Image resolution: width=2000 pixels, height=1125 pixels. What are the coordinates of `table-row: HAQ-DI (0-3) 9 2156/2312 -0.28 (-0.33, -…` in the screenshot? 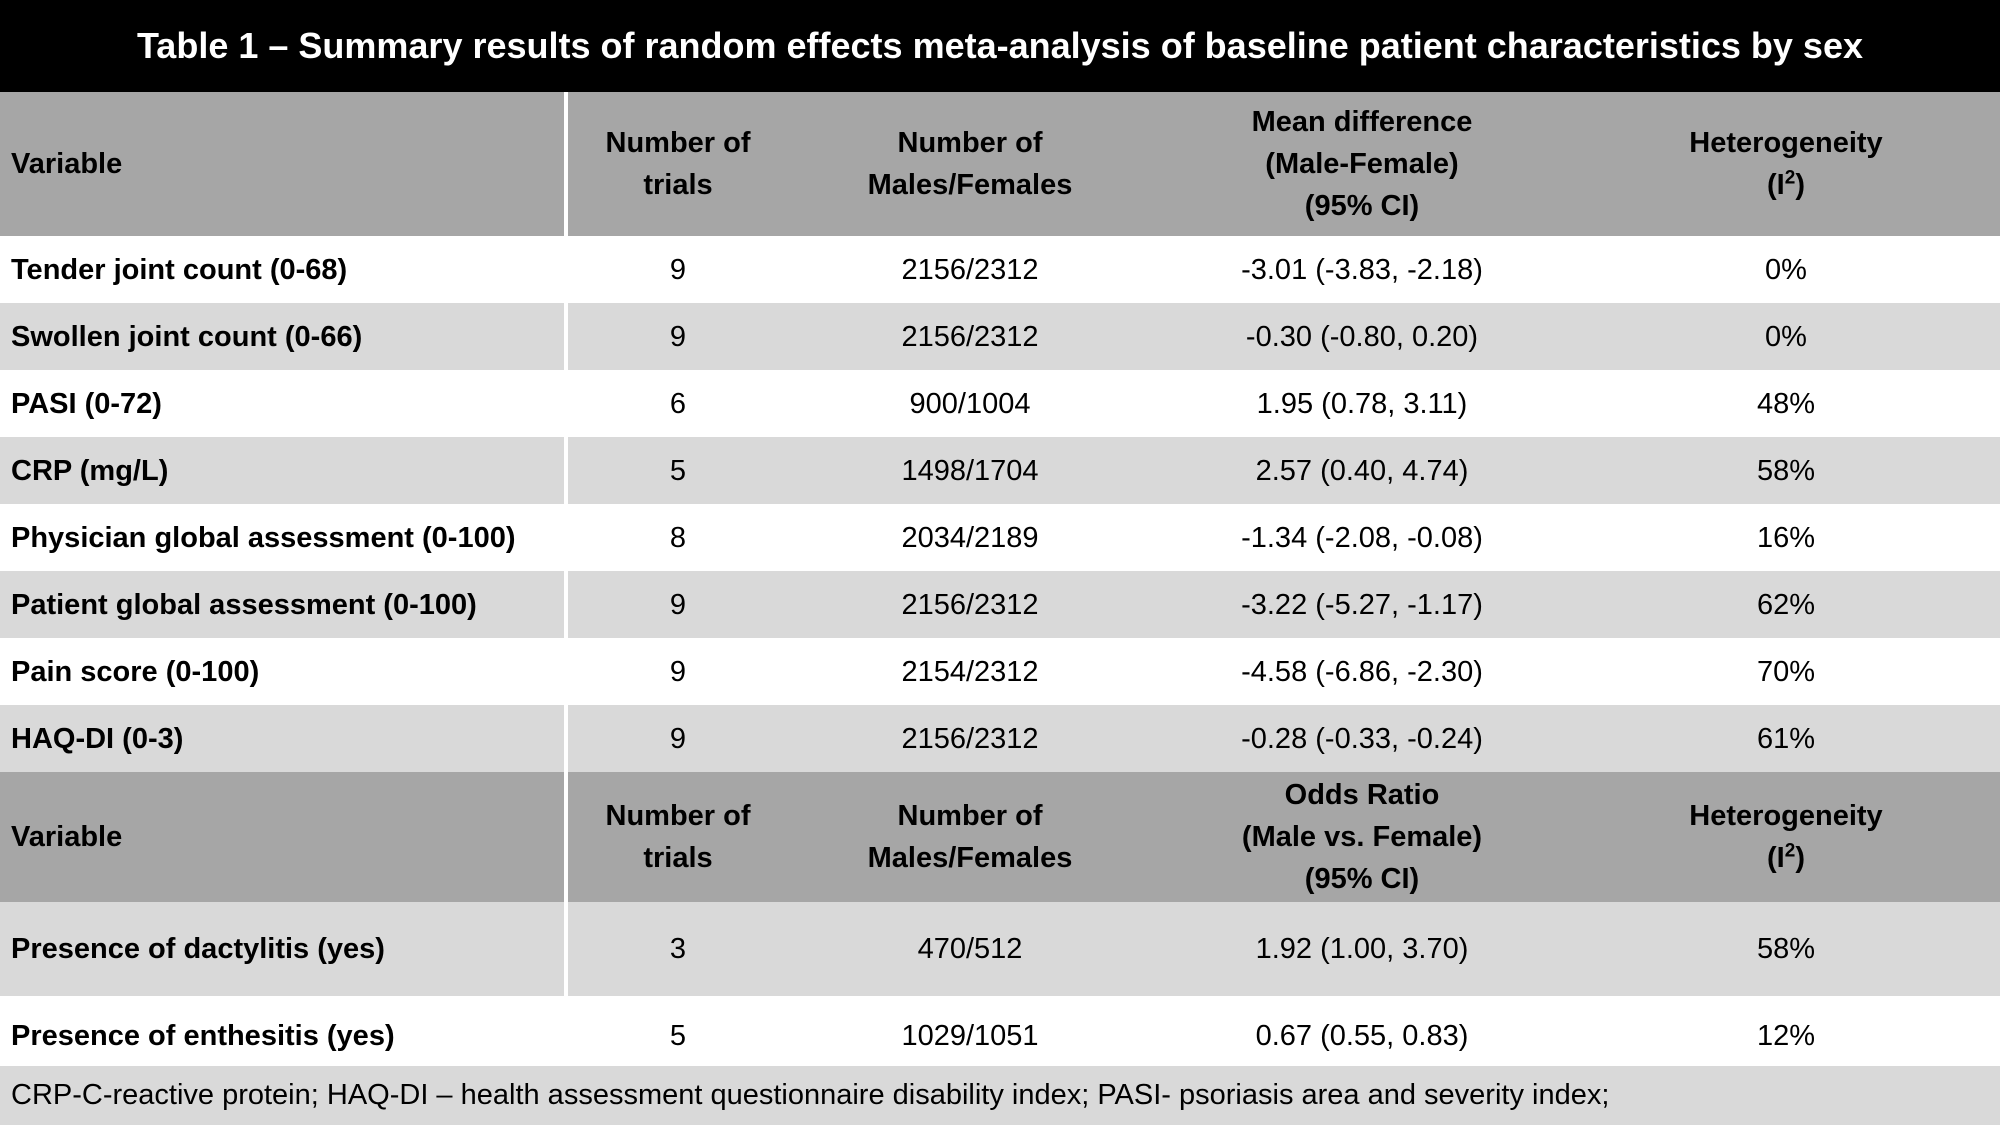 It's located at (1000, 738).